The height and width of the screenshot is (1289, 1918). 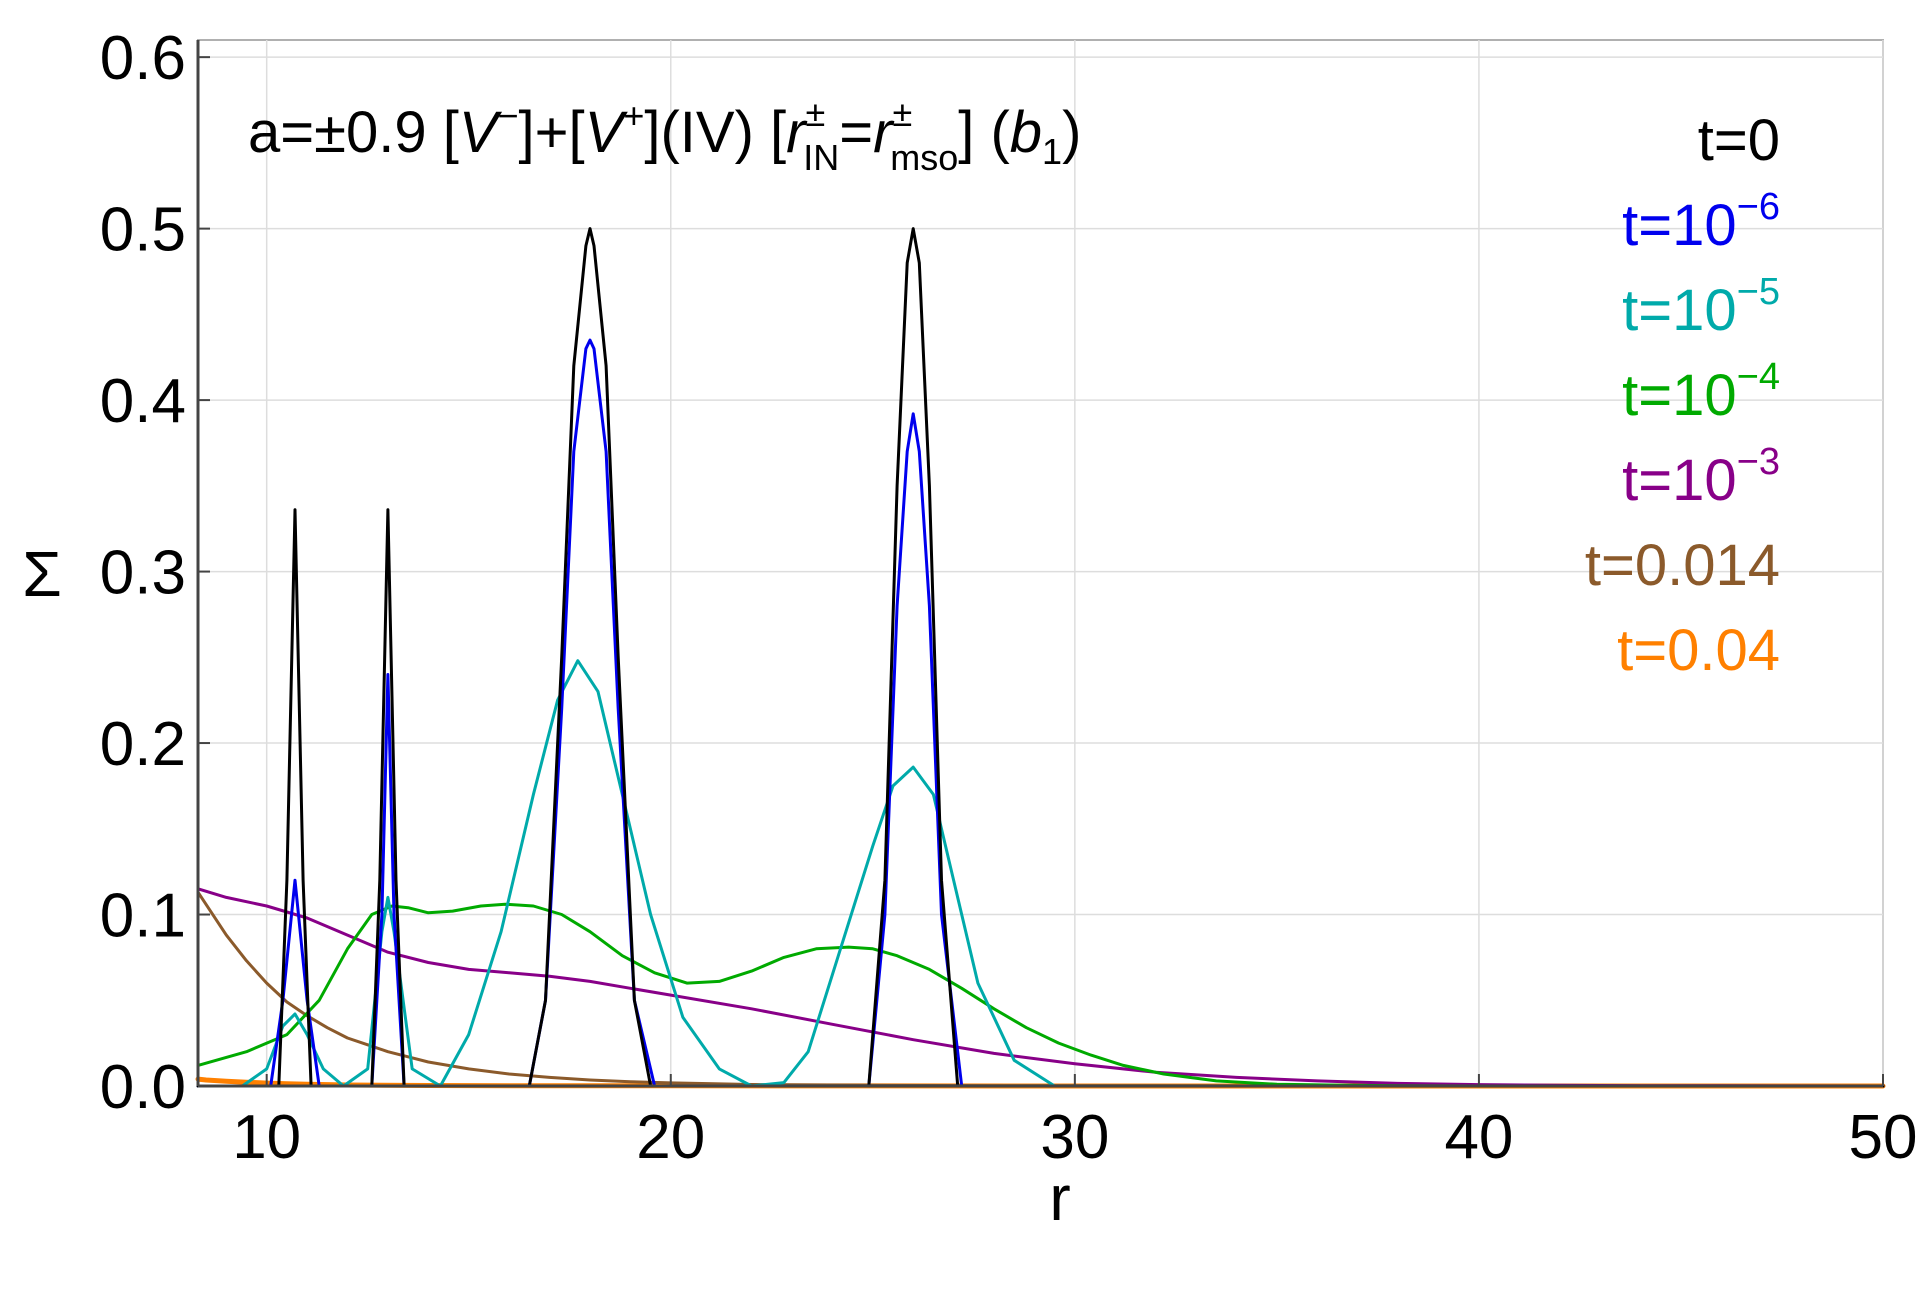 What do you see at coordinates (821, 157) in the screenshot?
I see `title-in-sub: IN` at bounding box center [821, 157].